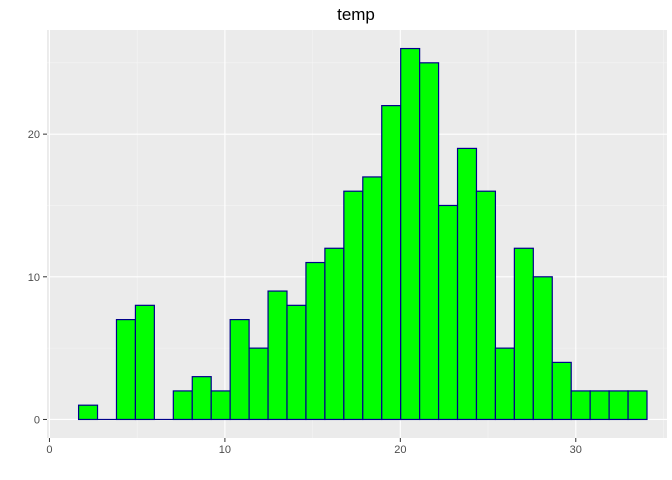 The width and height of the screenshot is (672, 480). I want to click on y-tick-label: 0, so click(37, 420).